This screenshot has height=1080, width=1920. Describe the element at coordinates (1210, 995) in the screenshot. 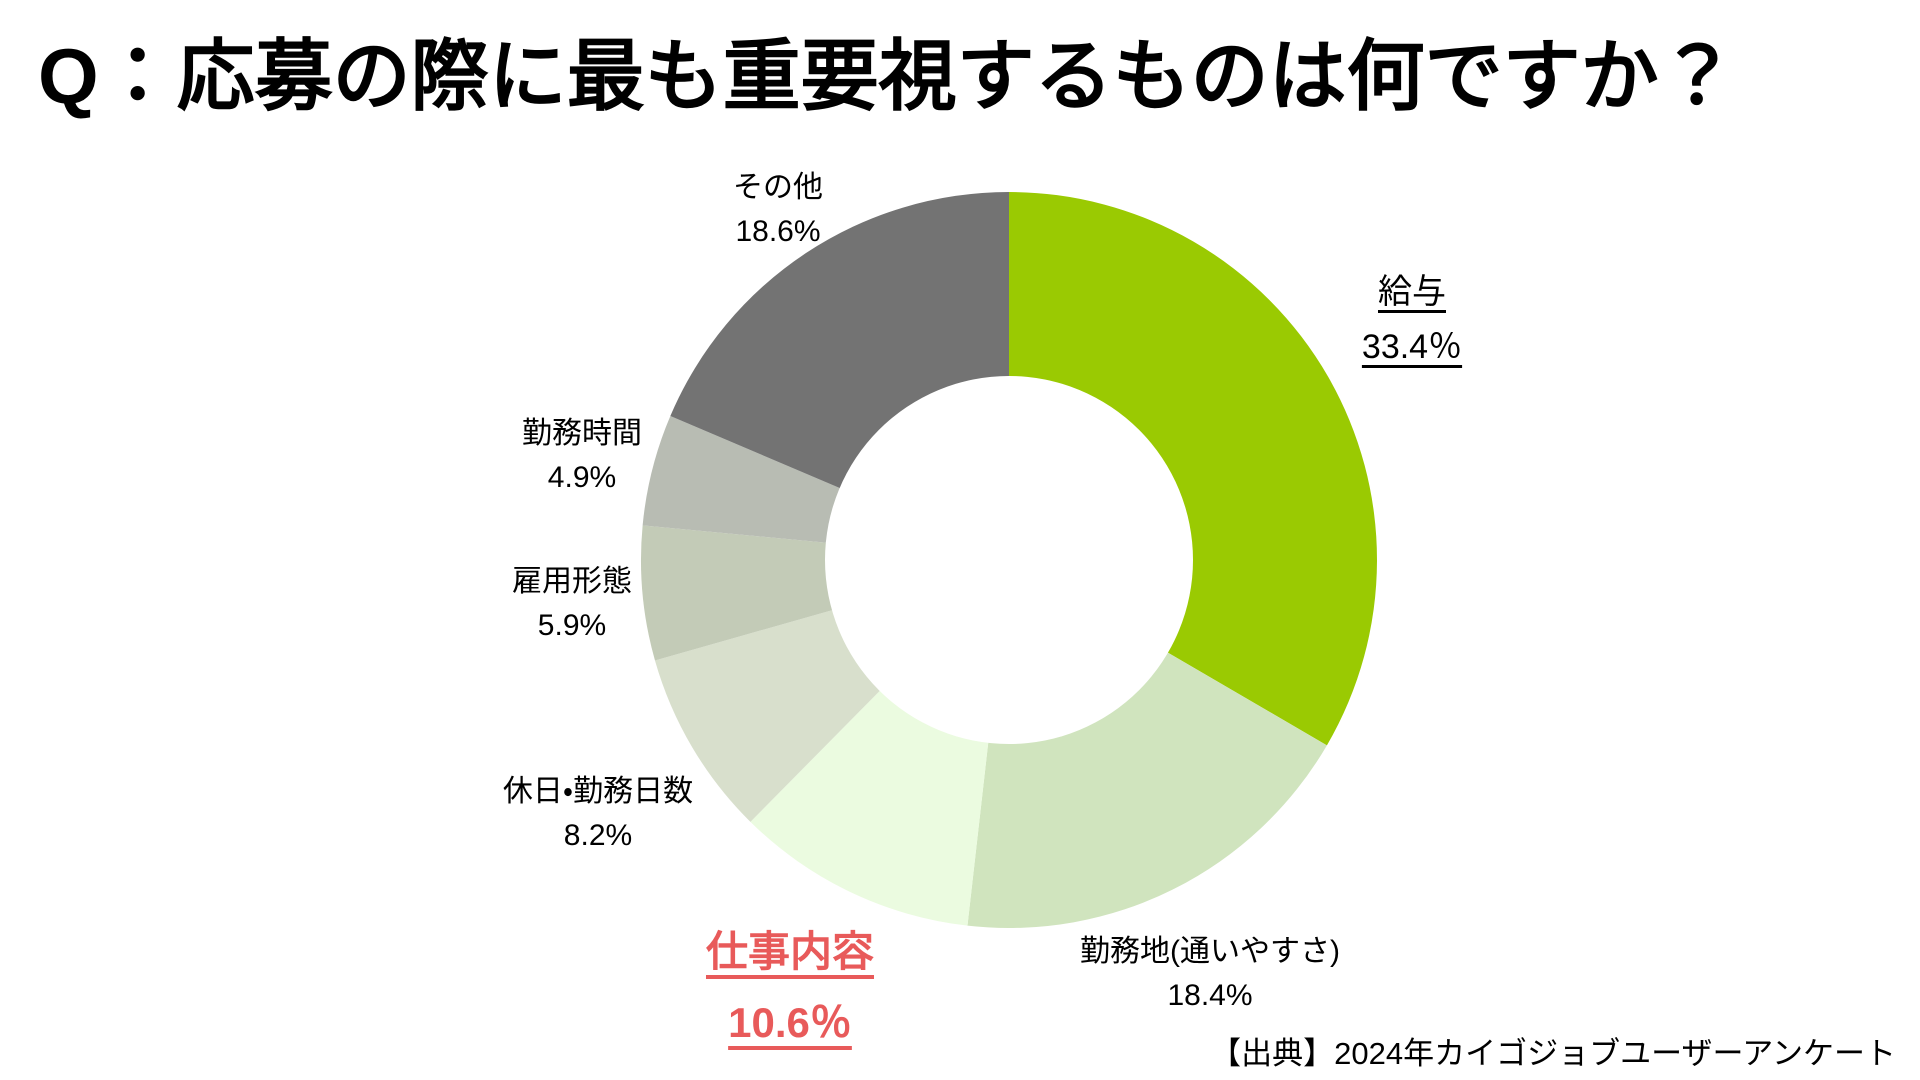

I see `label-location-value: 18.4%` at that location.